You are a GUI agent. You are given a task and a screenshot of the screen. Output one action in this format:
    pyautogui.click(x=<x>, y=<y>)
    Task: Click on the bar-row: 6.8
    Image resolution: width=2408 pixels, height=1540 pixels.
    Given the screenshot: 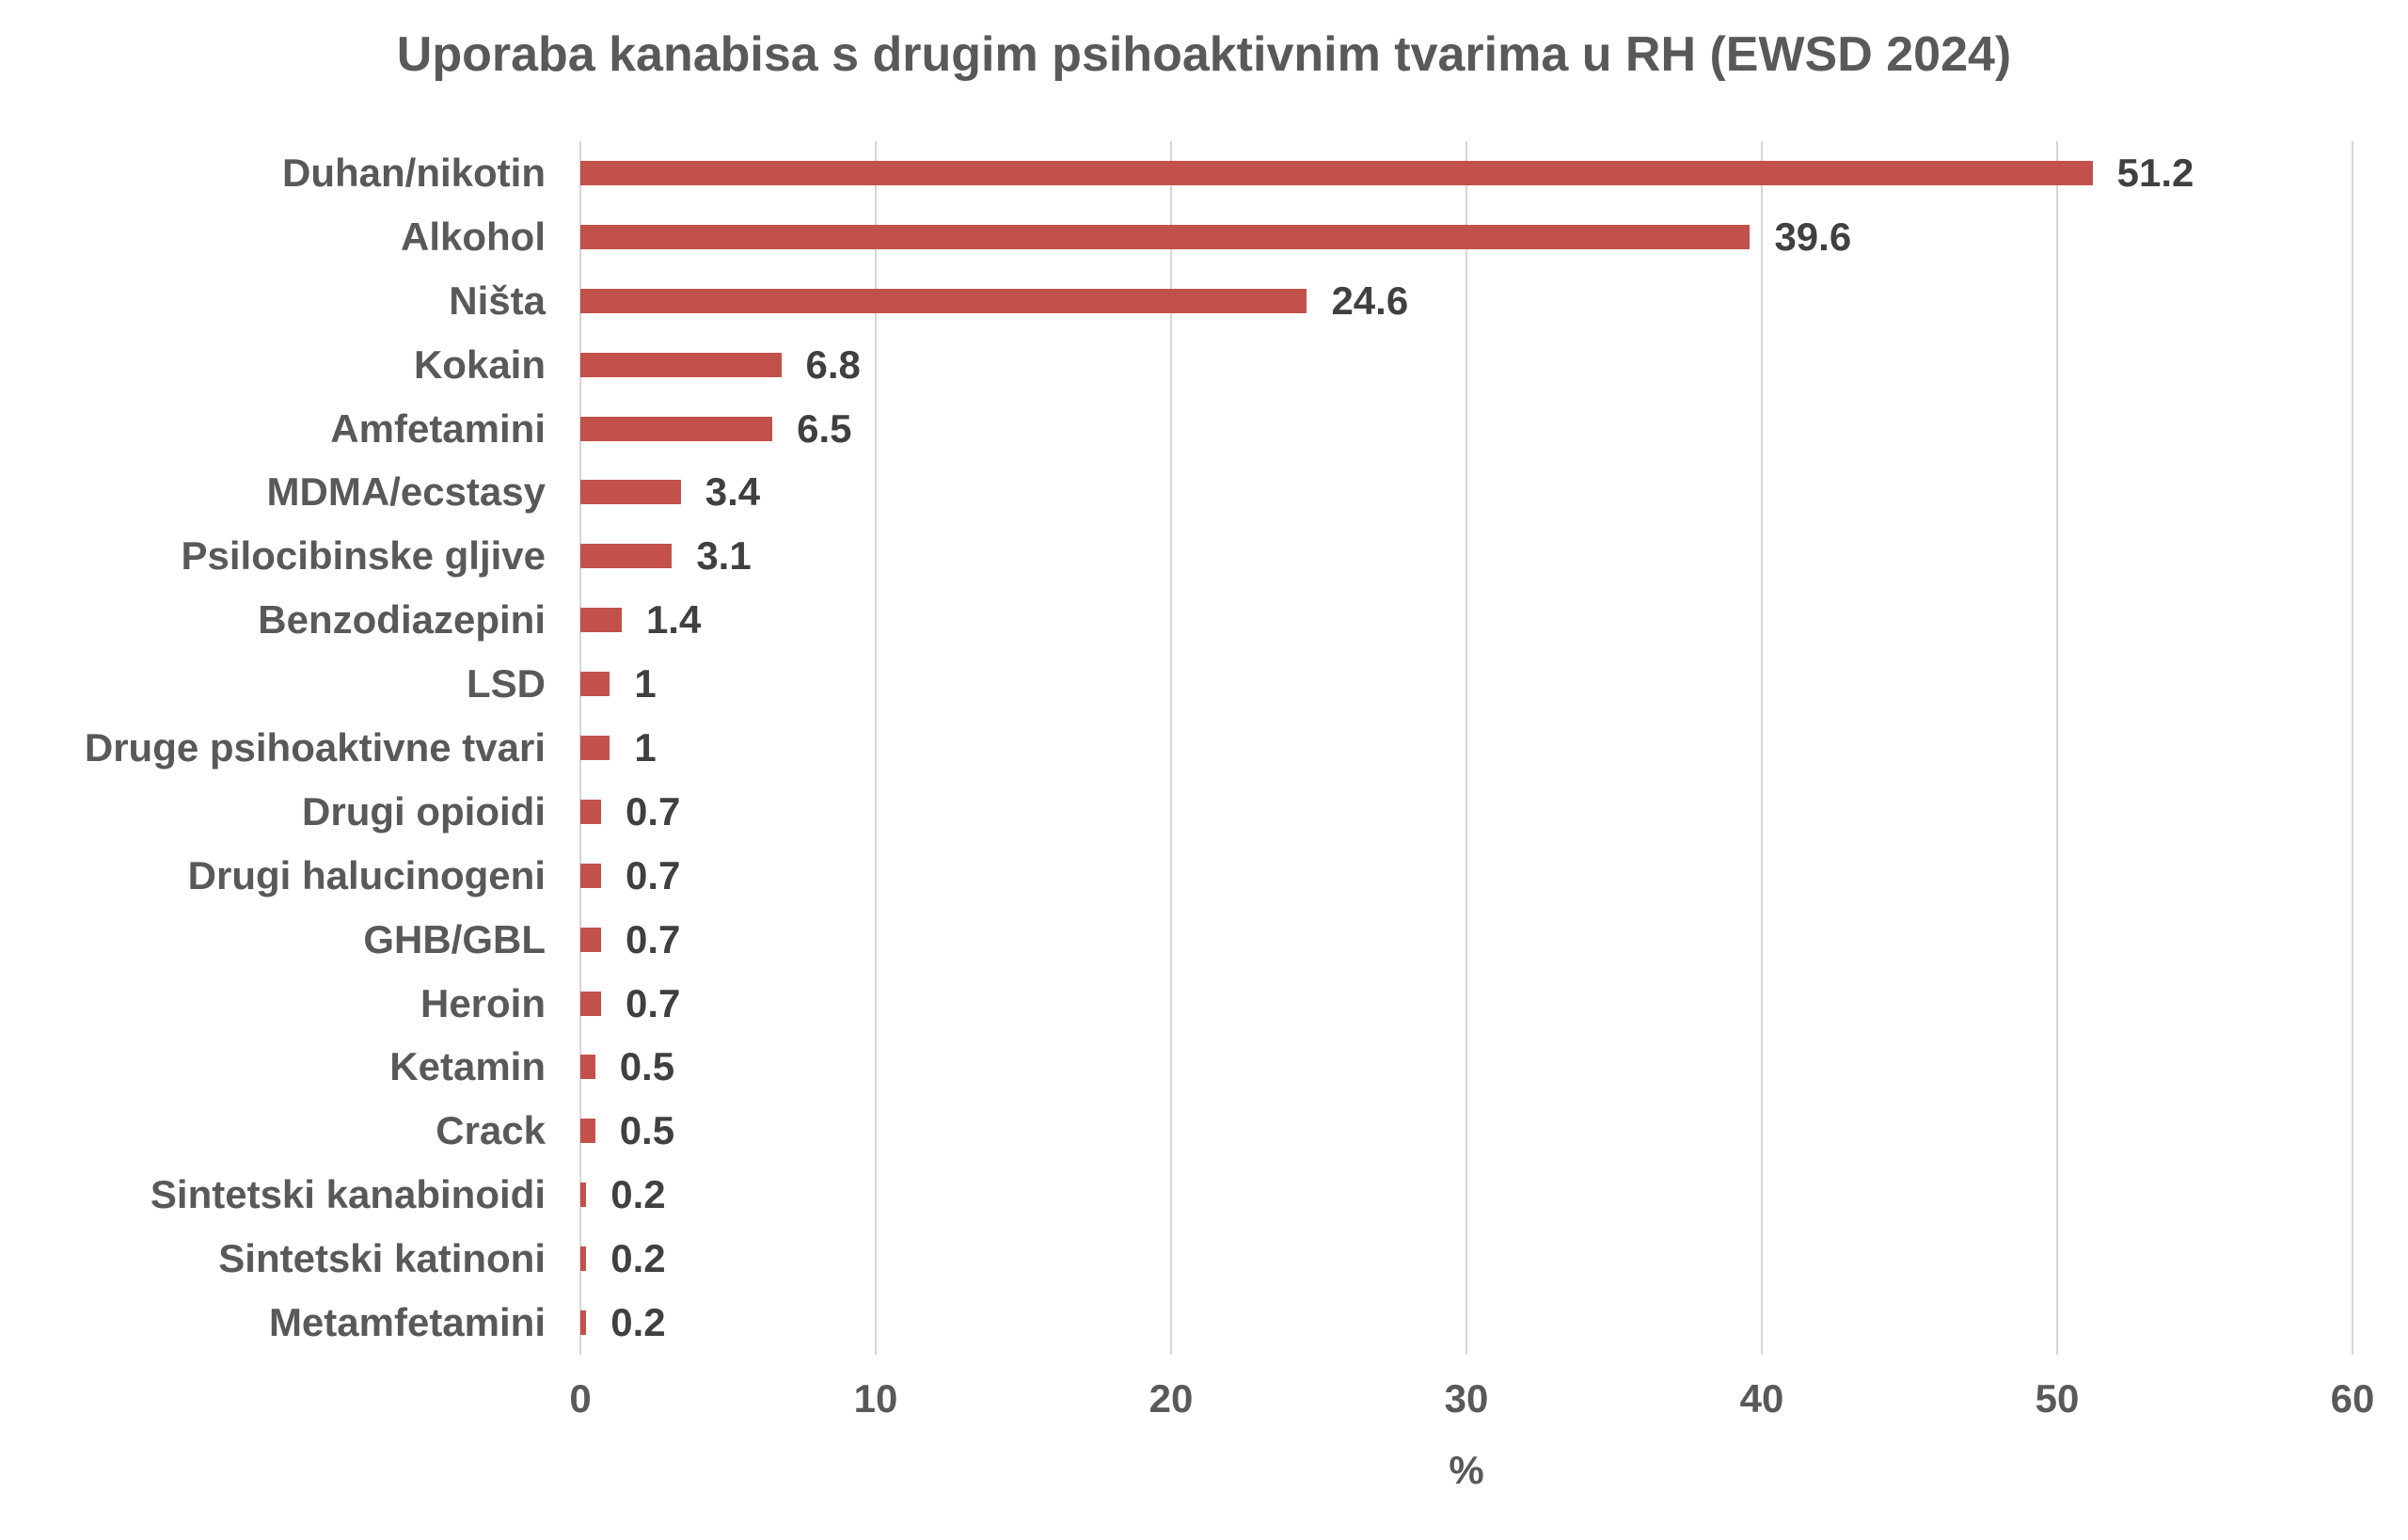 What is the action you would take?
    pyautogui.click(x=1467, y=365)
    